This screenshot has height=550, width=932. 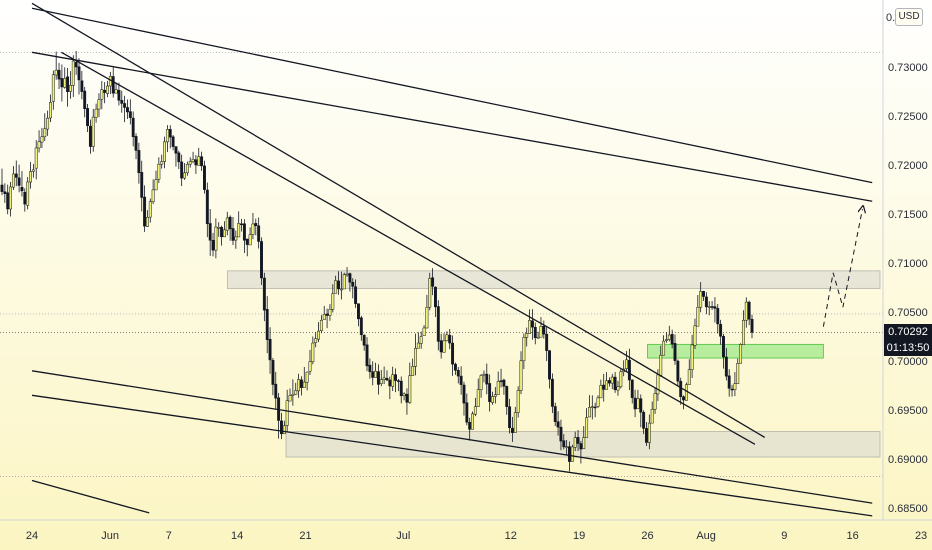 I want to click on currency-badge: USD, so click(x=909, y=17).